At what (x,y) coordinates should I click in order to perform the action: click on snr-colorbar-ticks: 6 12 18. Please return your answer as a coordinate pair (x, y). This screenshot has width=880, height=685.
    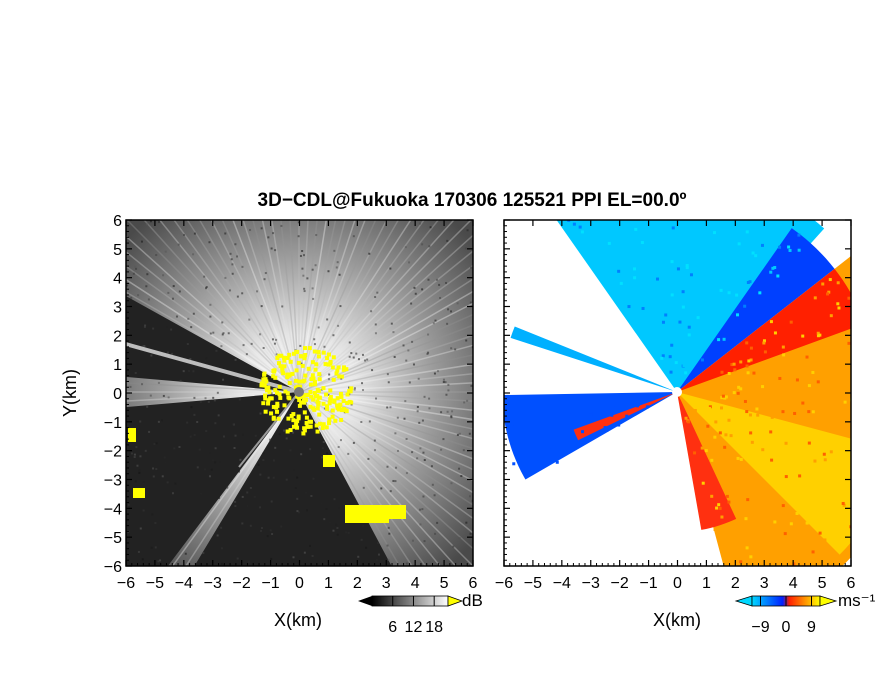
    Looking at the image, I should click on (415, 616).